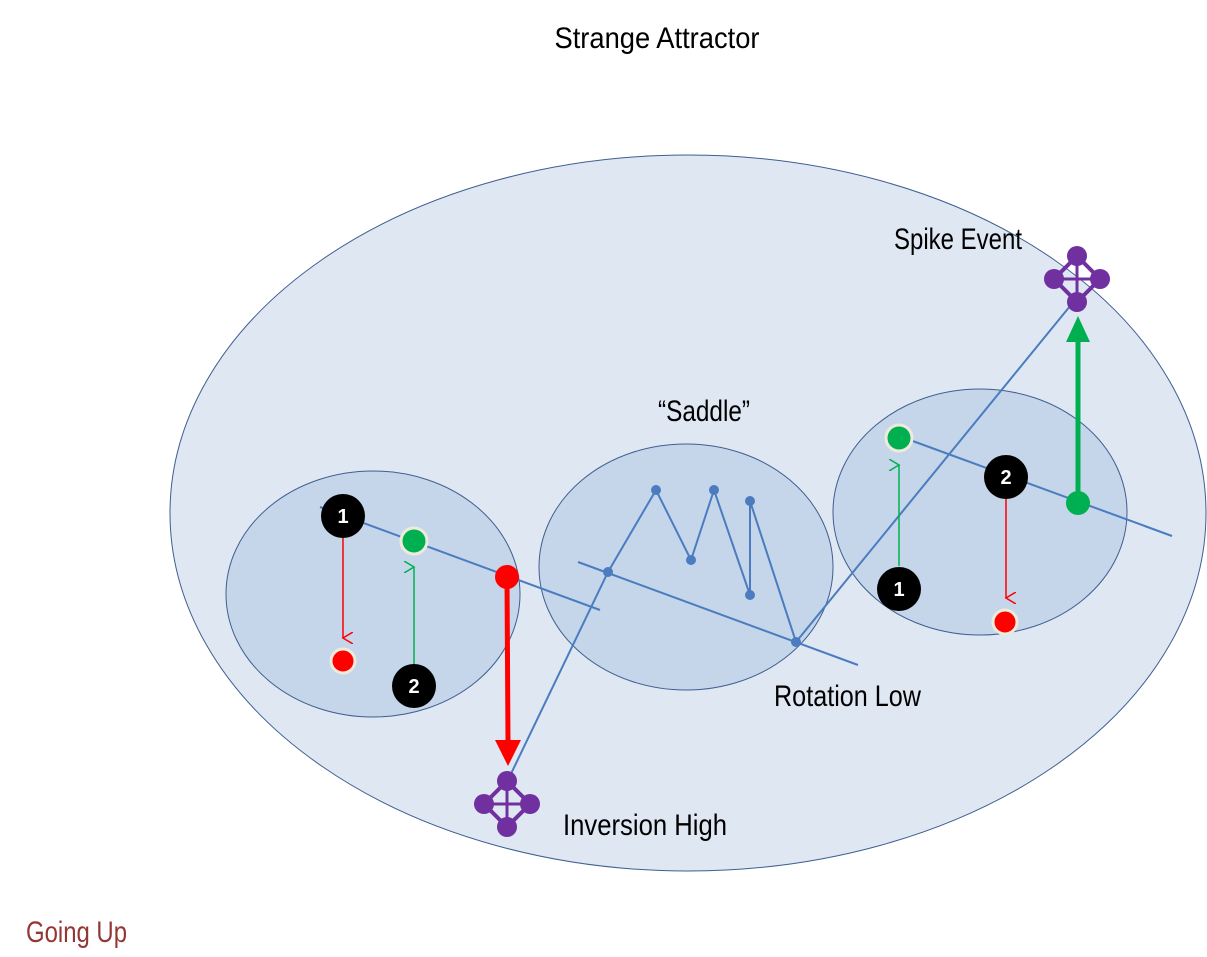 The width and height of the screenshot is (1207, 957). What do you see at coordinates (1078, 329) in the screenshot?
I see `spike-arrowhead` at bounding box center [1078, 329].